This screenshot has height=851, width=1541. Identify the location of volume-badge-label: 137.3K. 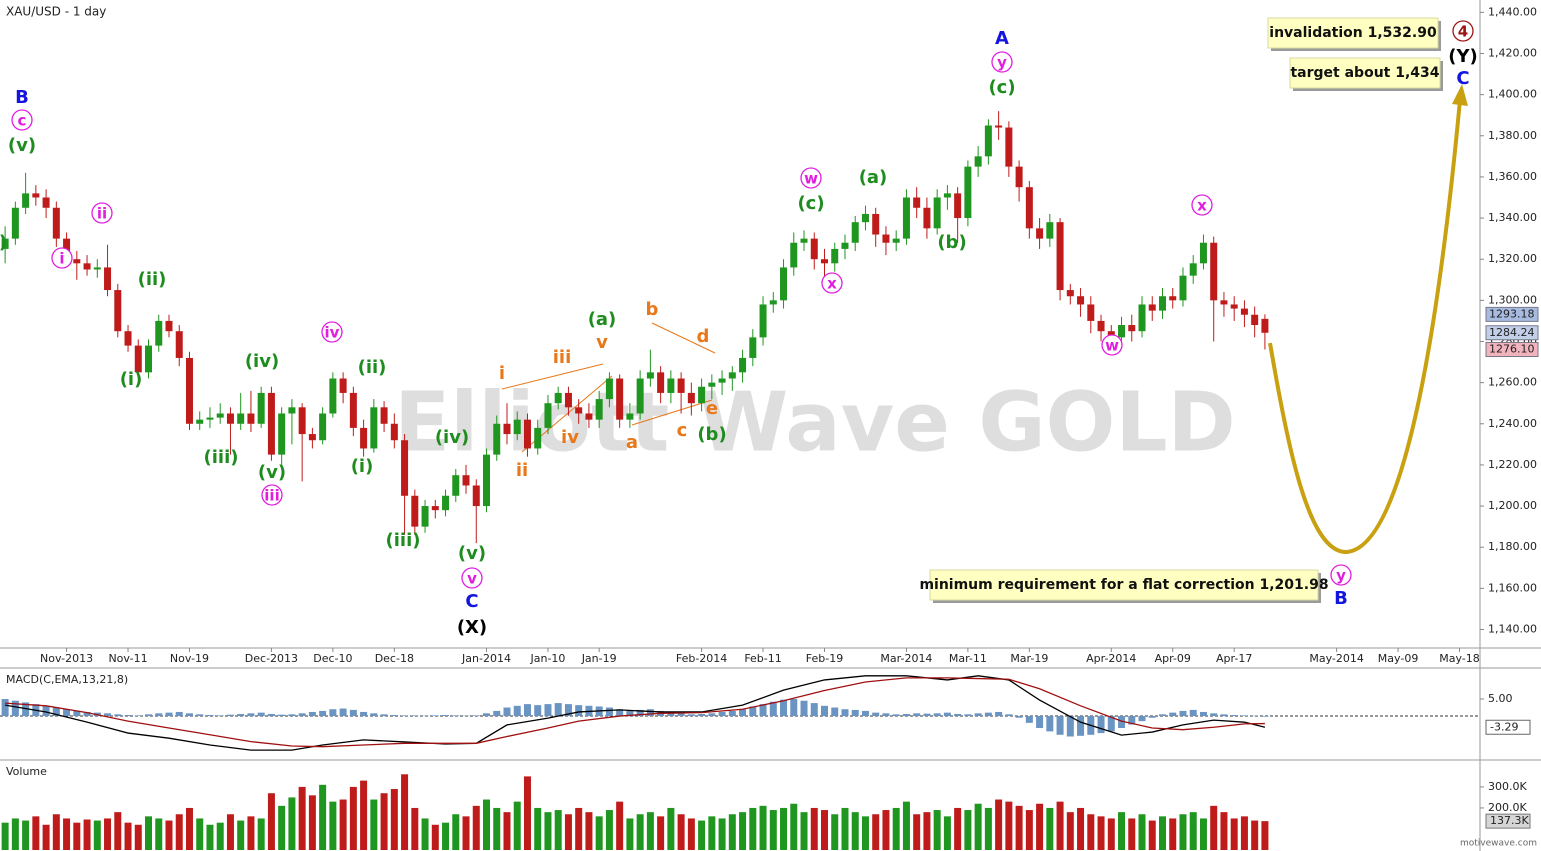
(1509, 820).